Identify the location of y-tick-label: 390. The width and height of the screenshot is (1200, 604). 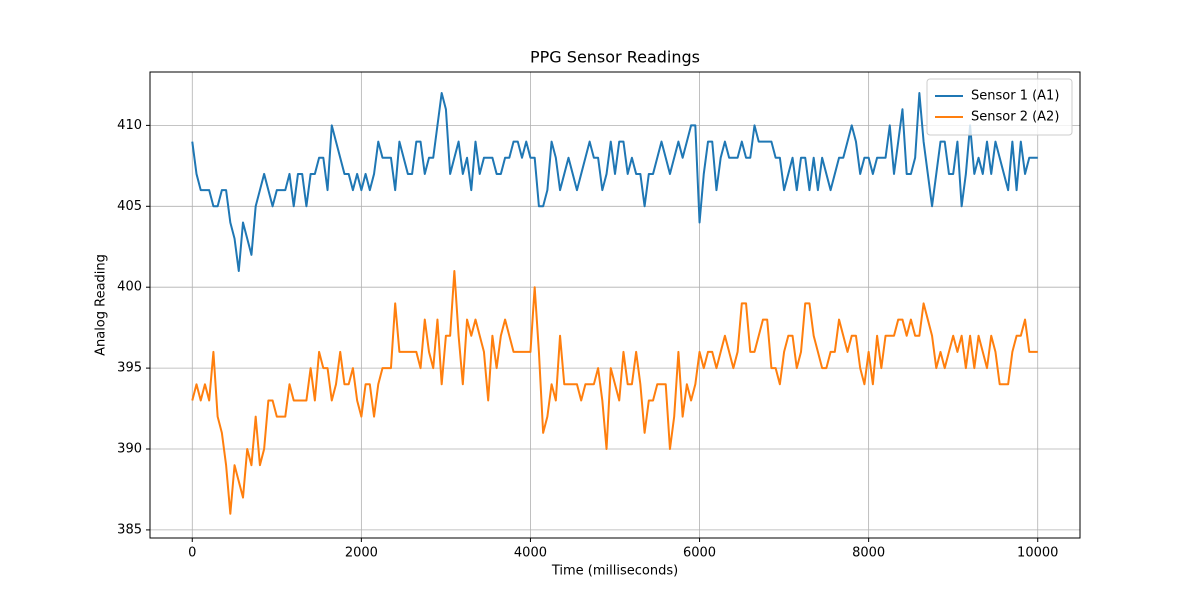
(129, 449).